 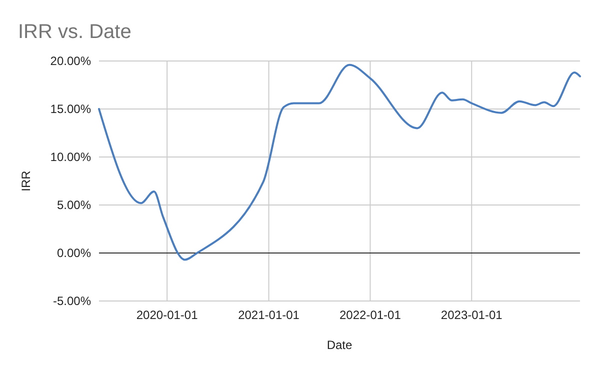 What do you see at coordinates (71, 61) in the screenshot?
I see `y-tick-label: 20.00%` at bounding box center [71, 61].